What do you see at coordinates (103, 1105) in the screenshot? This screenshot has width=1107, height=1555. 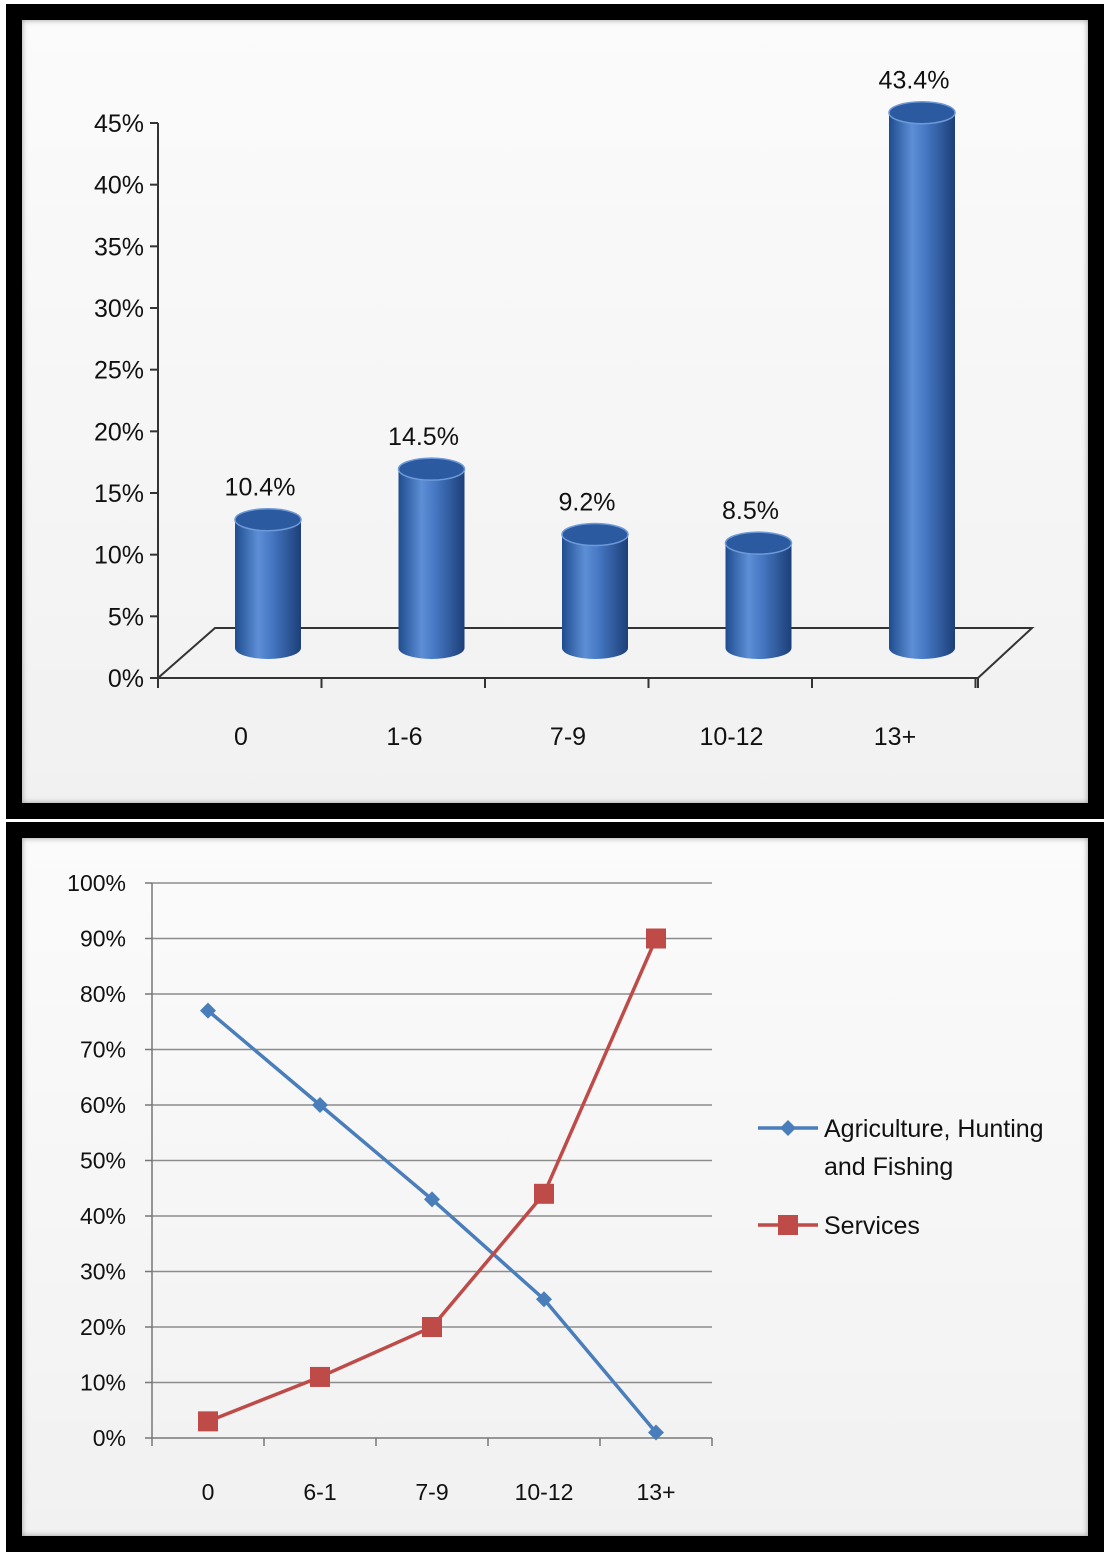 I see `y-tick-label: 60%` at bounding box center [103, 1105].